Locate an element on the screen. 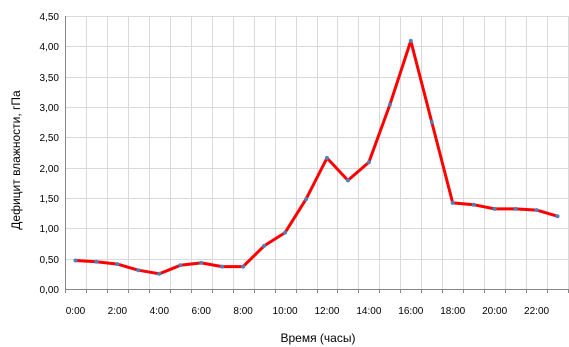 Image resolution: width=569 pixels, height=347 pixels. y-tick-label: 4,50 is located at coordinates (50, 17).